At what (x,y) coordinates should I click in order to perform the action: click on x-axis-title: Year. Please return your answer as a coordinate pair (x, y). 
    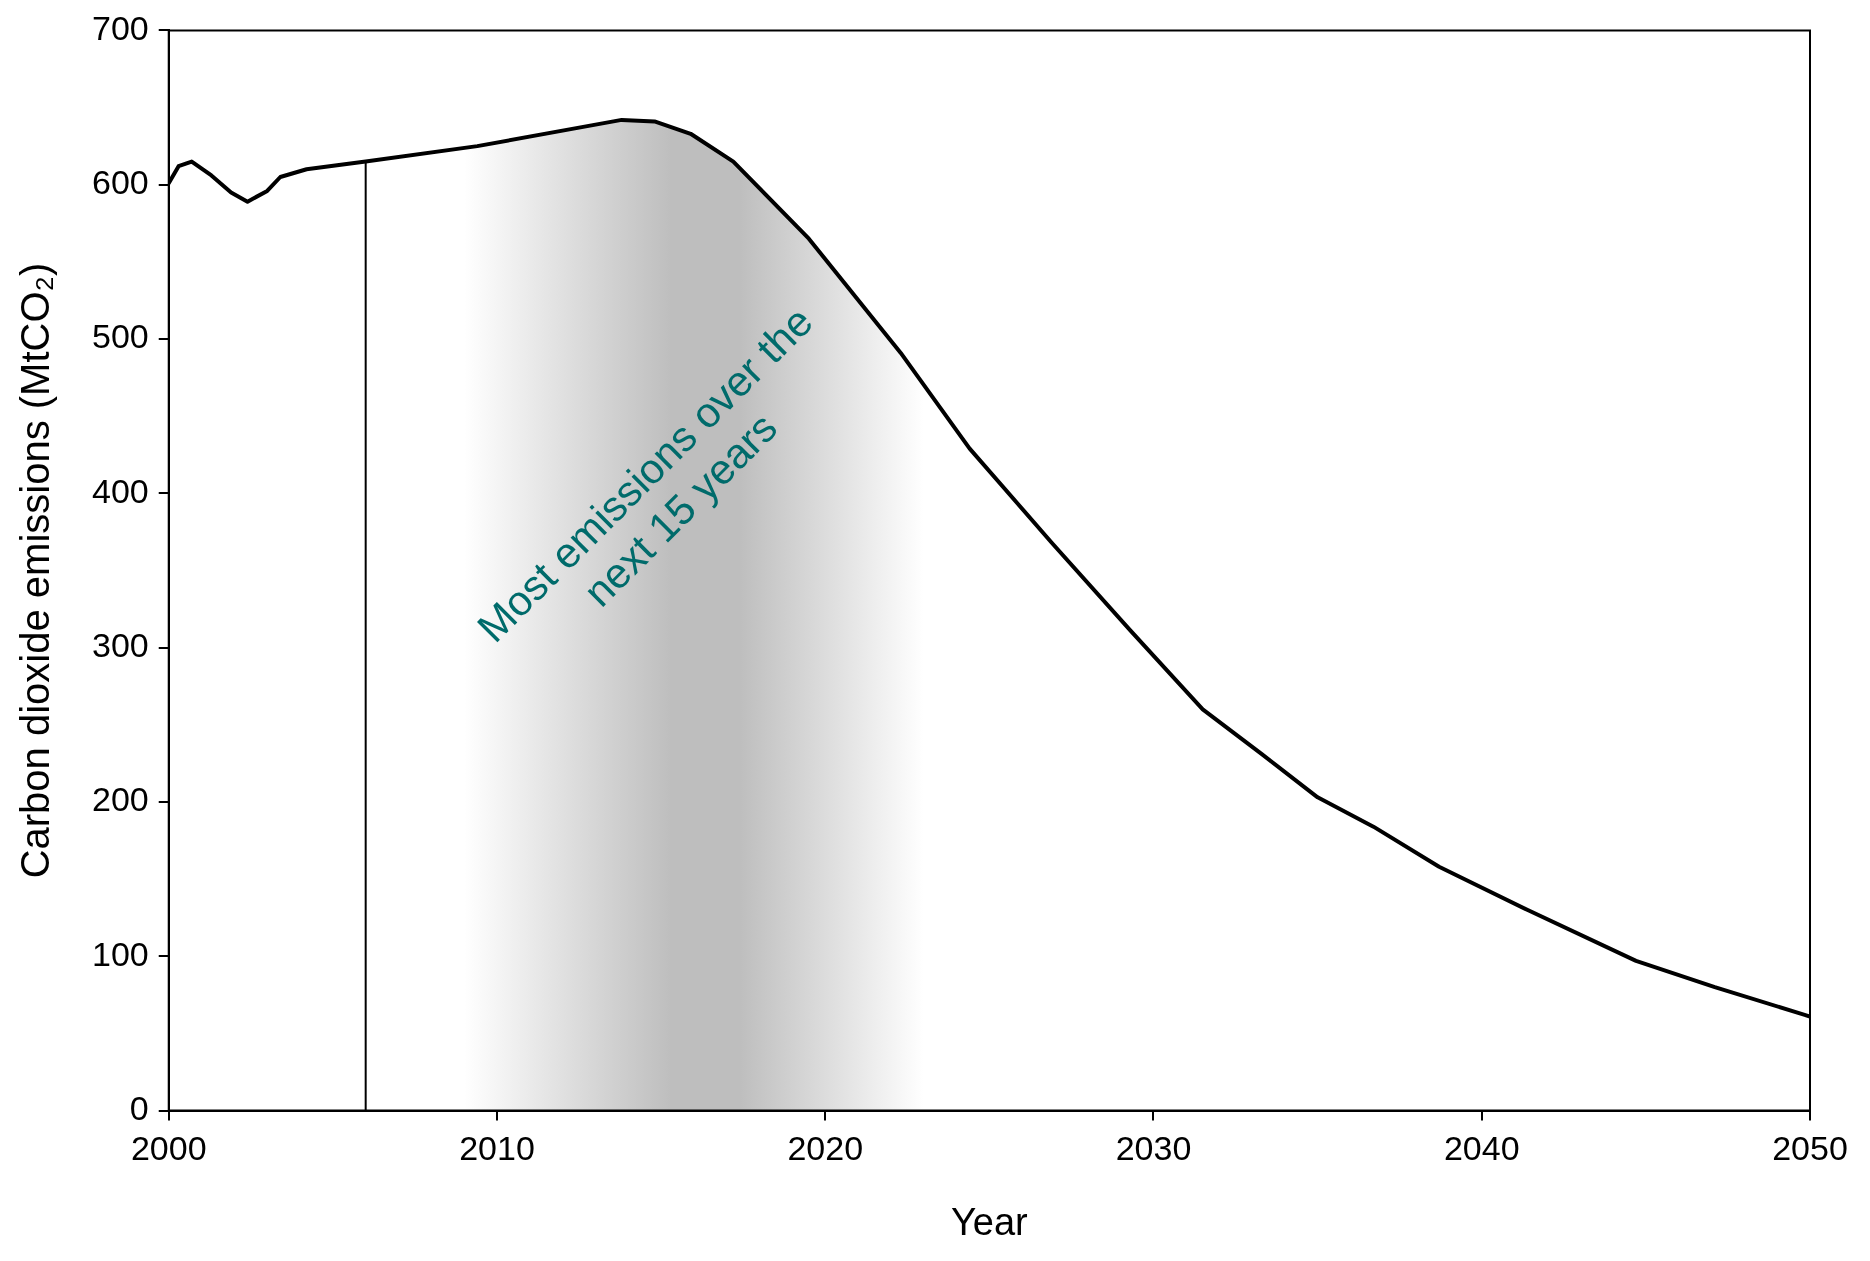
    Looking at the image, I should click on (989, 1221).